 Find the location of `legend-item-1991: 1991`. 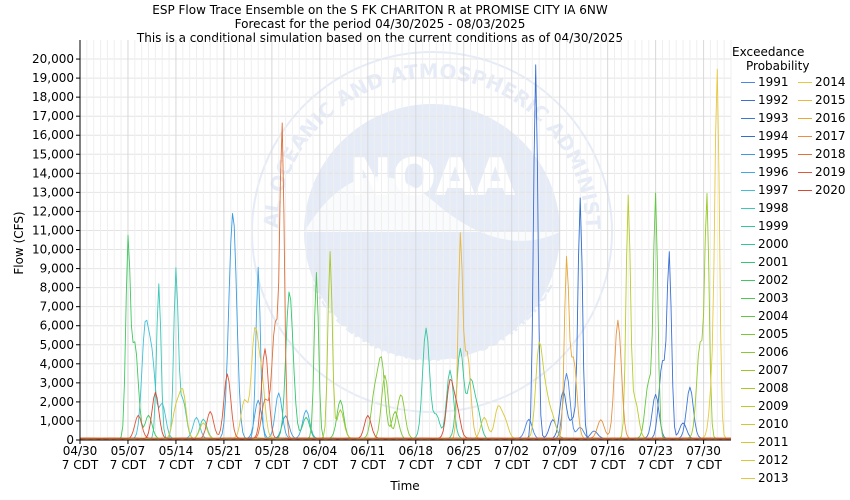

legend-item-1991: 1991 is located at coordinates (765, 82).